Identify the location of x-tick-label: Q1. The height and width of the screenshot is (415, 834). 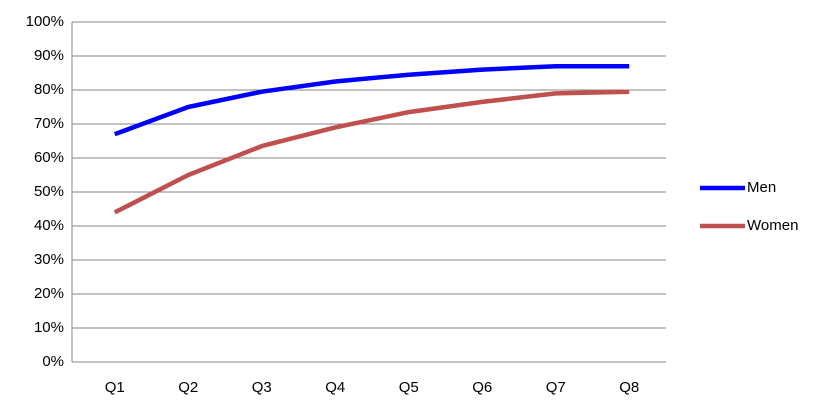
(115, 387).